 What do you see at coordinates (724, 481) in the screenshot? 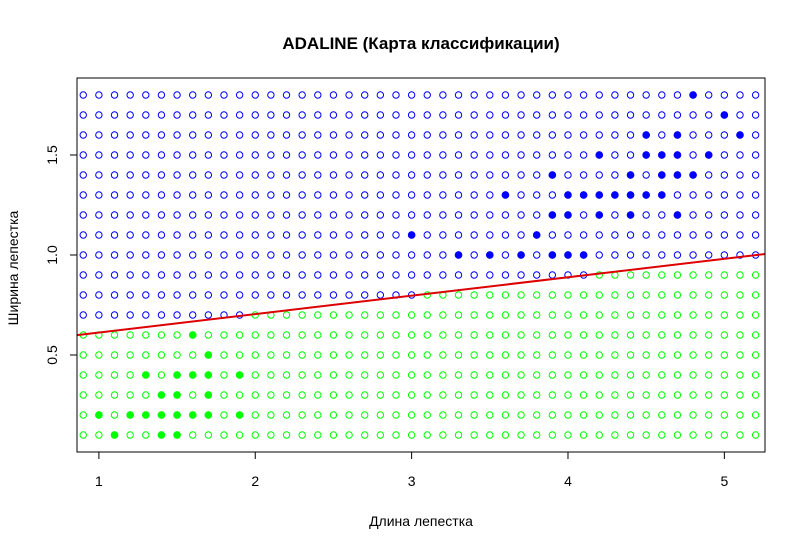
I see `x-tick-label: 5` at bounding box center [724, 481].